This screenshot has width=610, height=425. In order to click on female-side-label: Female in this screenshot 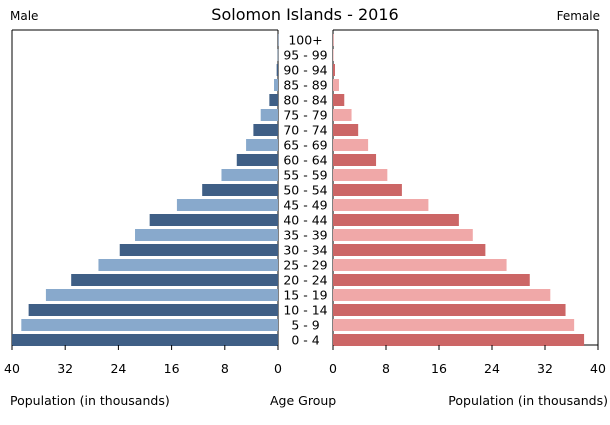, I will do `click(578, 16)`.